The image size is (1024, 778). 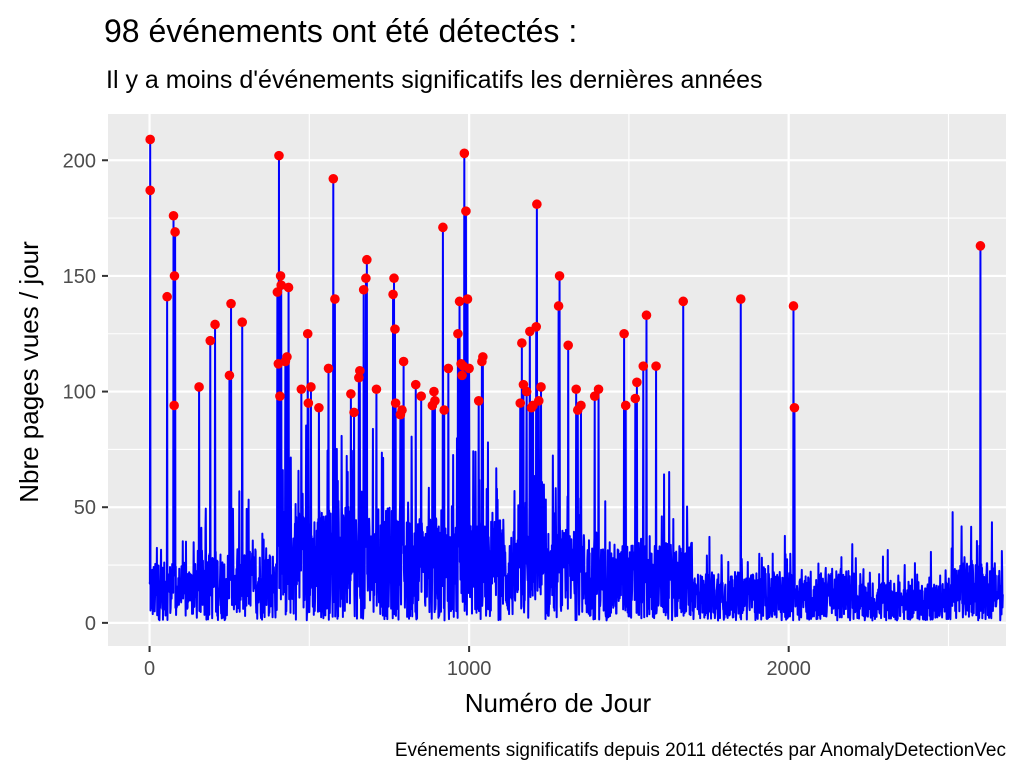 I want to click on x-tick-label: 0, so click(x=149, y=669).